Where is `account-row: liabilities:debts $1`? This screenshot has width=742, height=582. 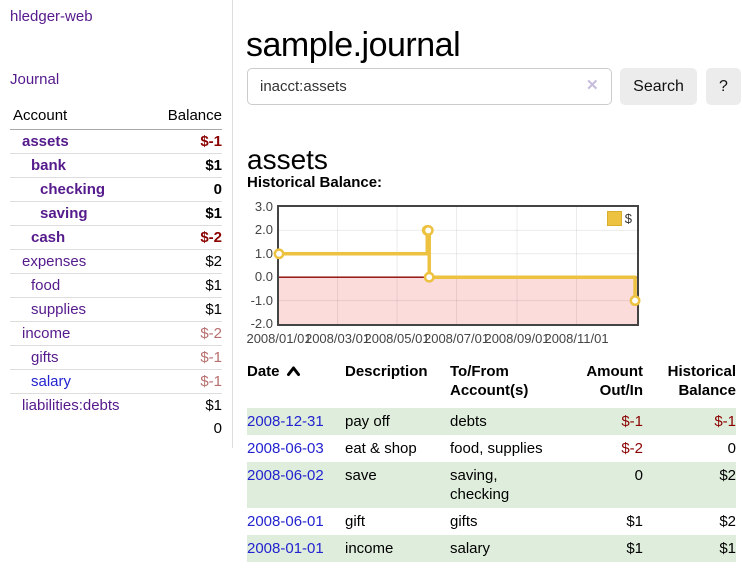 account-row: liabilities:debts $1 is located at coordinates (116, 405).